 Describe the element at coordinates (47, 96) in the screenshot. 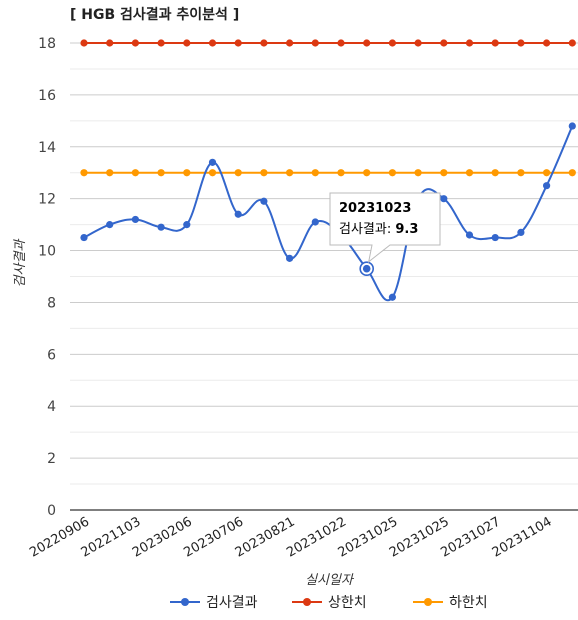

I see `y-tick-label: 16` at that location.